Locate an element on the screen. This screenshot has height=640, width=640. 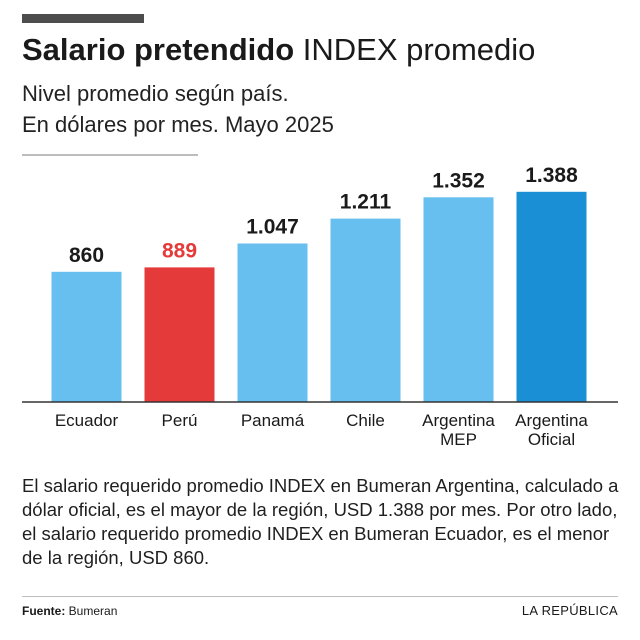
source-credit: Fuente: Bumeran is located at coordinates (69, 611).